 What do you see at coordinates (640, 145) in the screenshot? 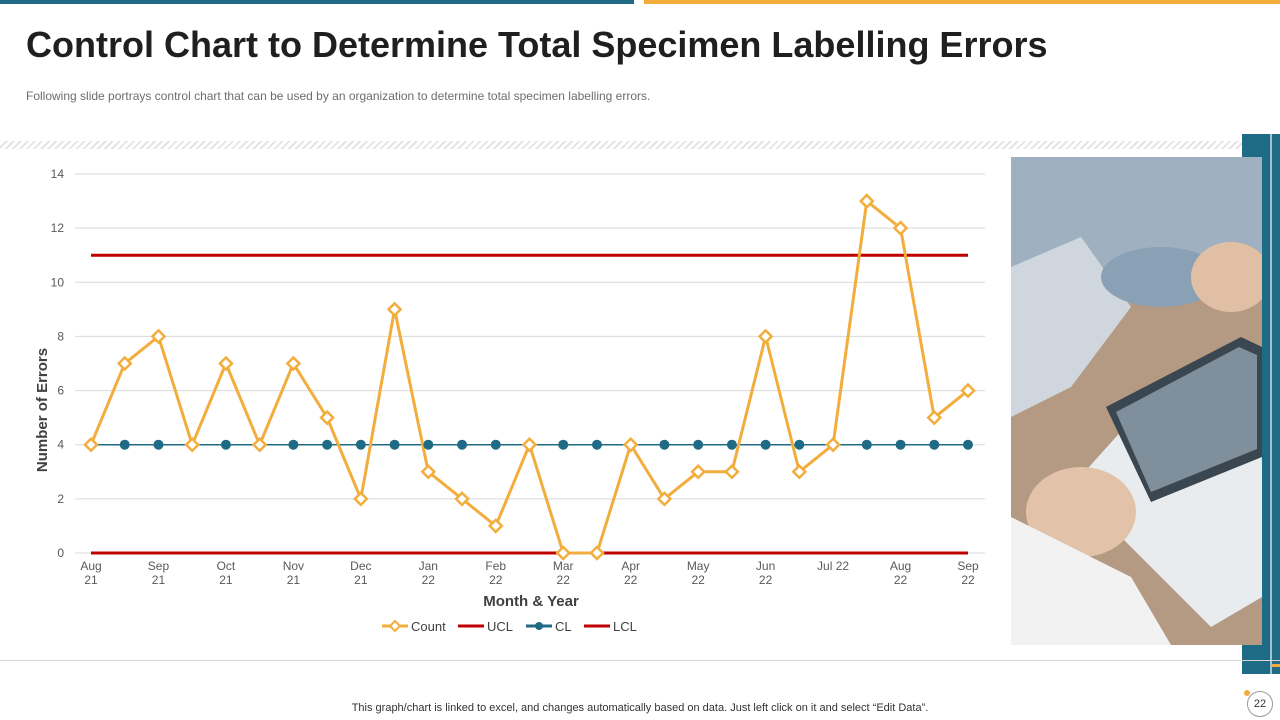
I see `hatch-divider` at bounding box center [640, 145].